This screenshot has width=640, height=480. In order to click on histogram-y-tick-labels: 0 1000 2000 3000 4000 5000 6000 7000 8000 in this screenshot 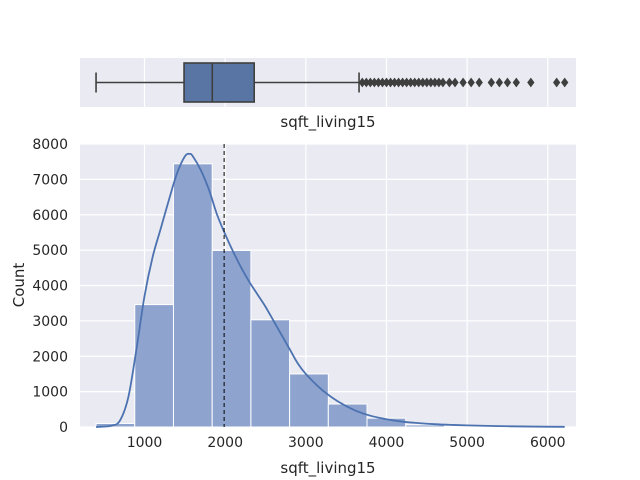, I will do `click(50, 286)`.